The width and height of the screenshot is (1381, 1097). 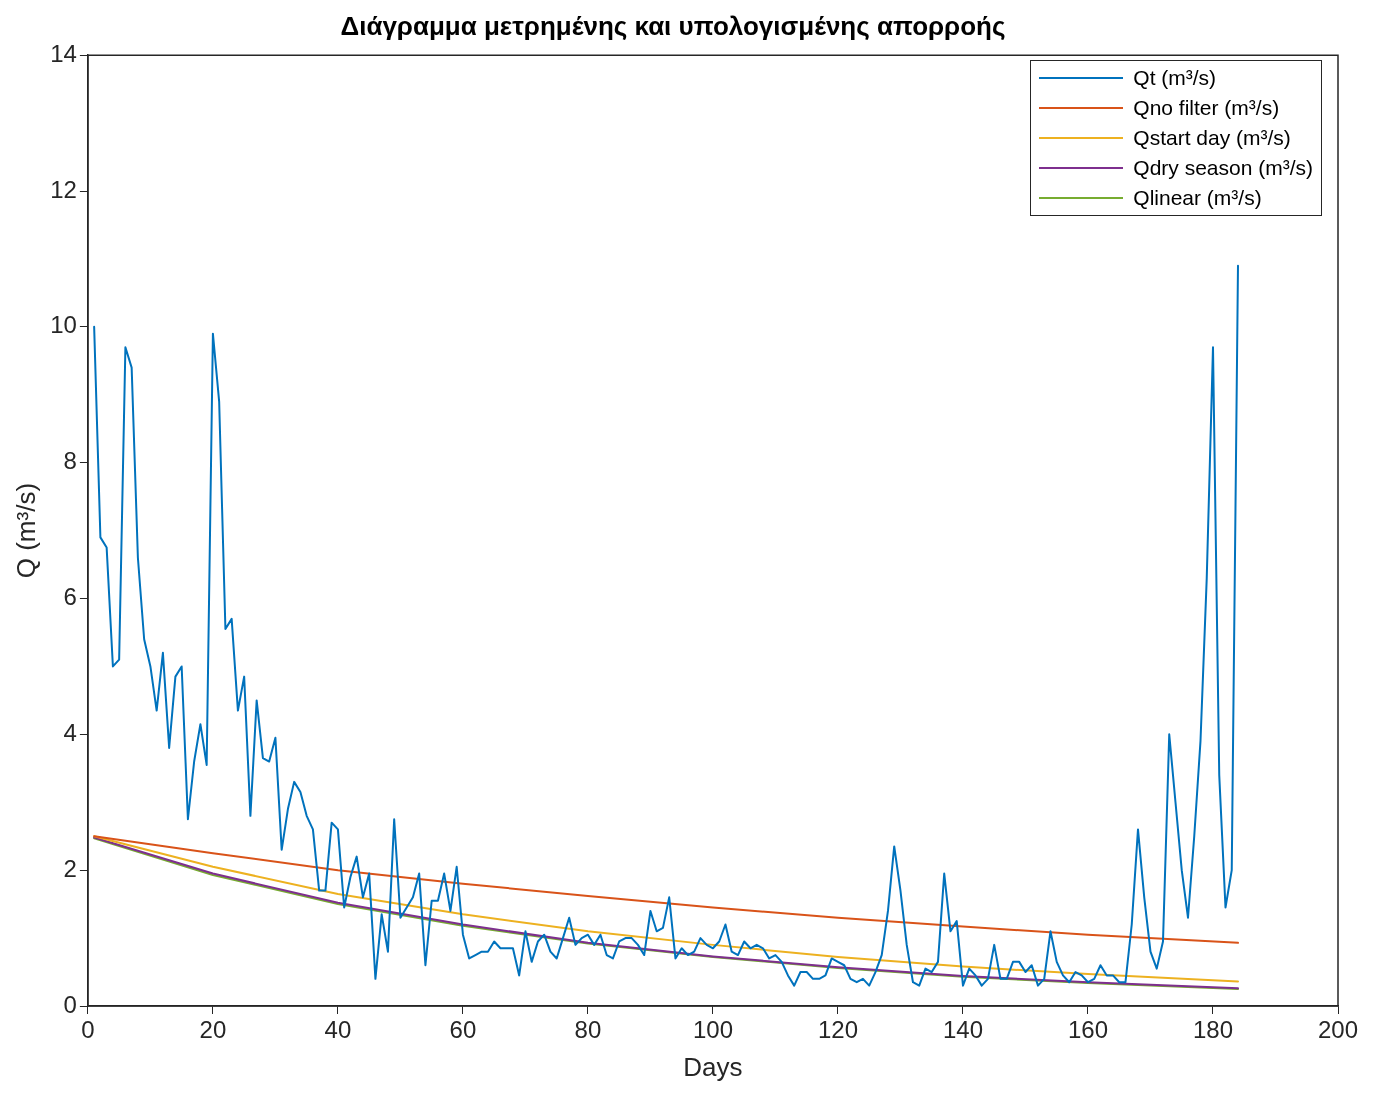 What do you see at coordinates (70, 461) in the screenshot?
I see `y-tick-label: 8` at bounding box center [70, 461].